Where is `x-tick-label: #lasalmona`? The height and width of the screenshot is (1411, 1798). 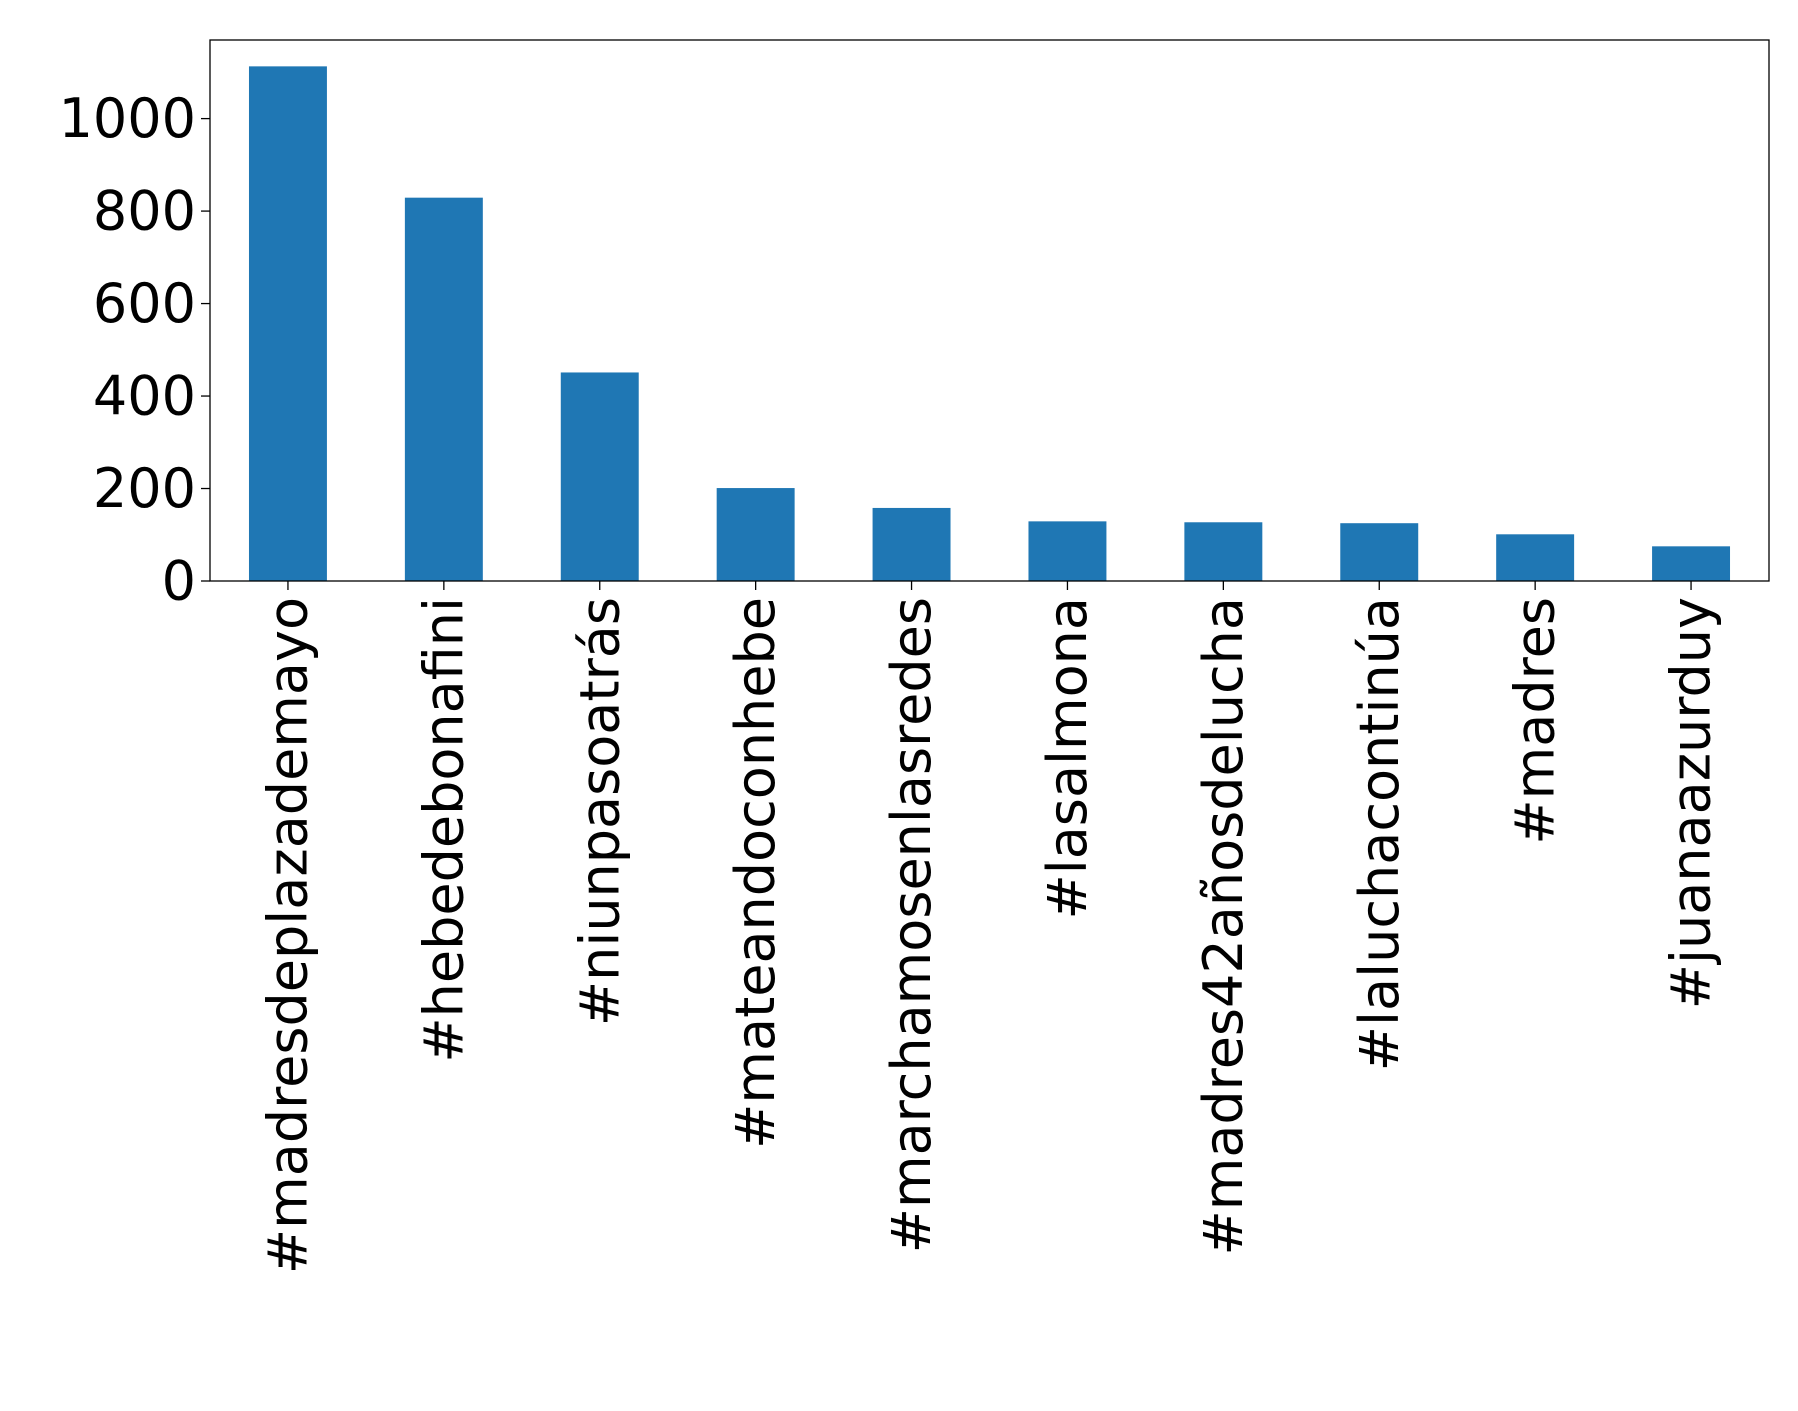 x-tick-label: #lasalmona is located at coordinates (1067, 758).